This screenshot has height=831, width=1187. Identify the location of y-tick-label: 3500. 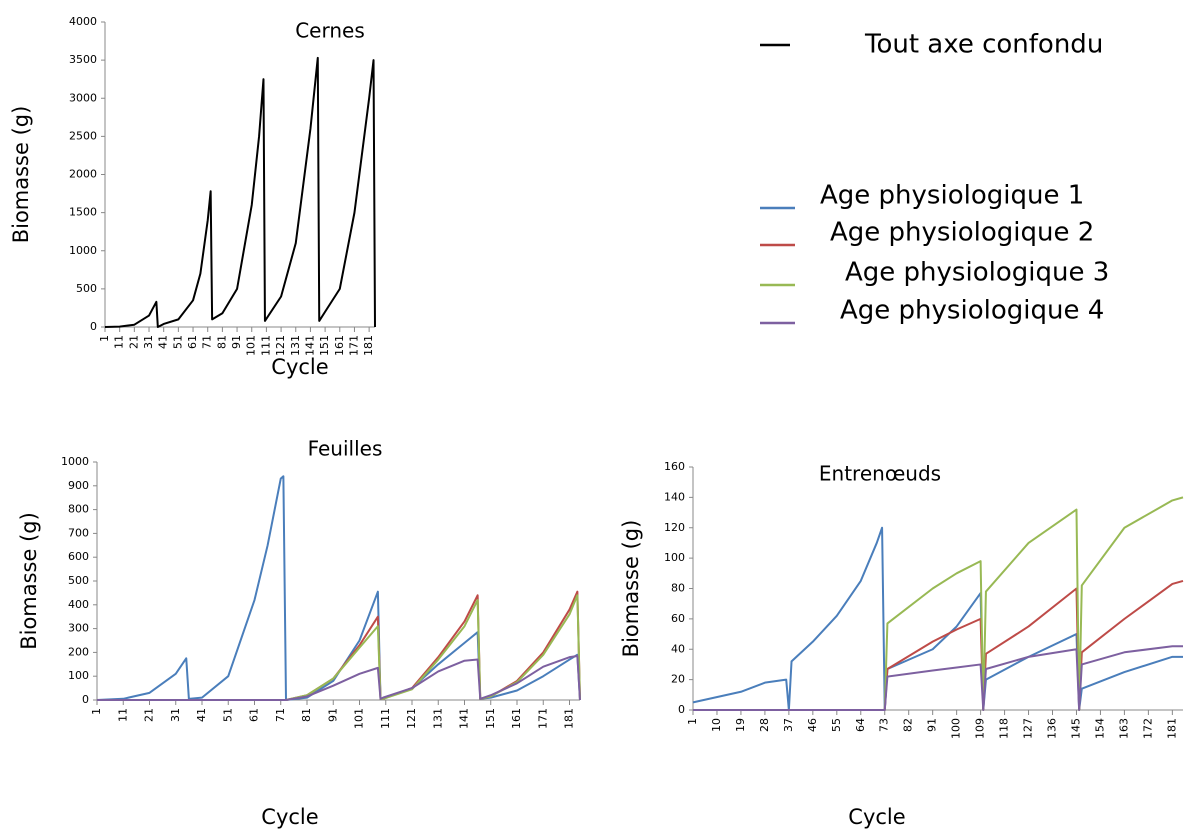
(83, 59).